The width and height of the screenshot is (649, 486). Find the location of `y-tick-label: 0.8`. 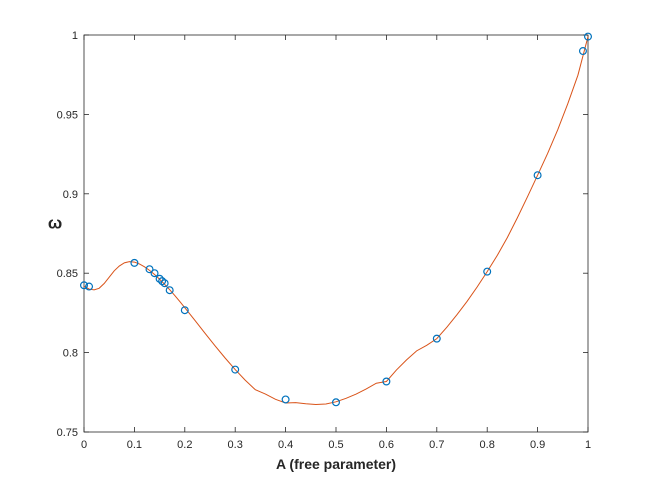

y-tick-label: 0.8 is located at coordinates (70, 354).